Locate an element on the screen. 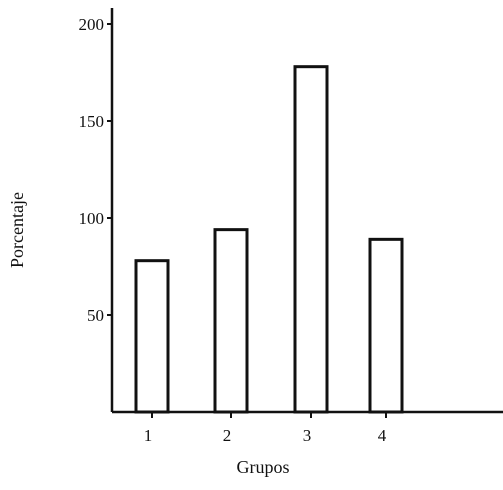 The image size is (503, 490). x-tick-label: 2 is located at coordinates (227, 435).